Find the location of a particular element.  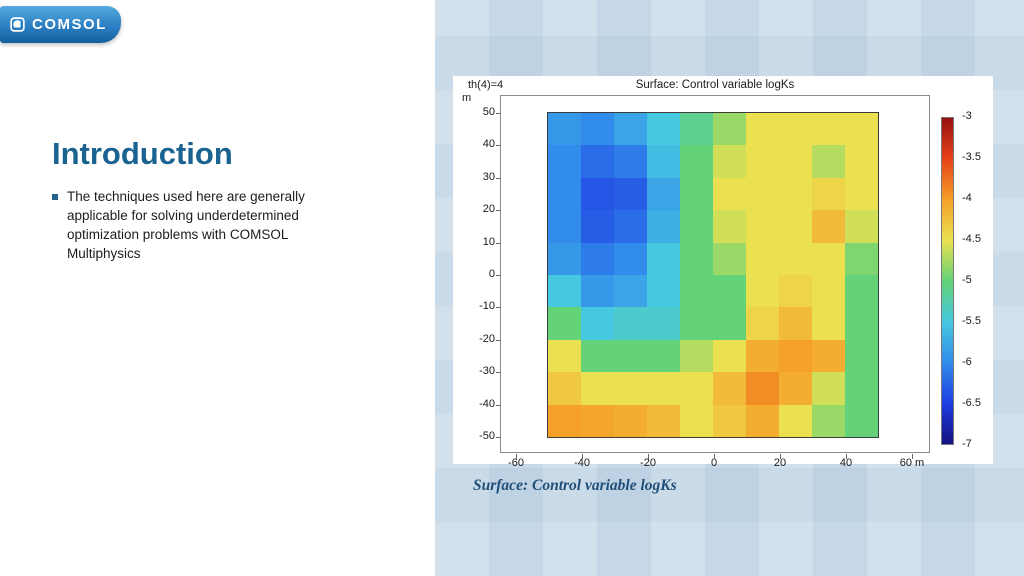

comsol-logo-icon is located at coordinates (17, 24).